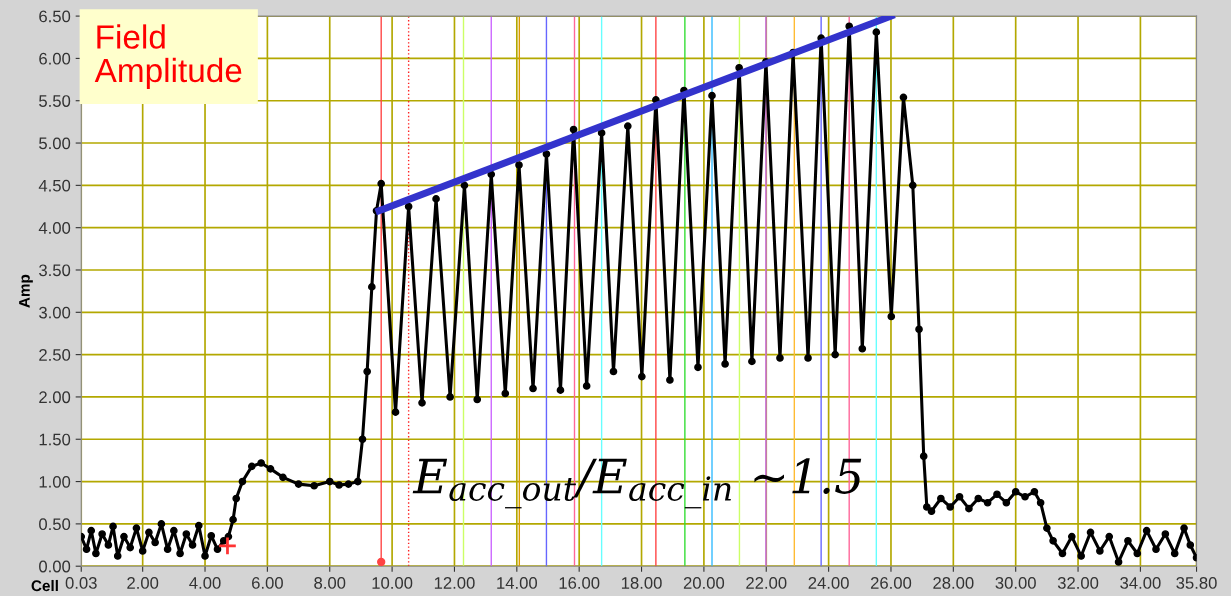  I want to click on x-tick-label: 6.00, so click(267, 583).